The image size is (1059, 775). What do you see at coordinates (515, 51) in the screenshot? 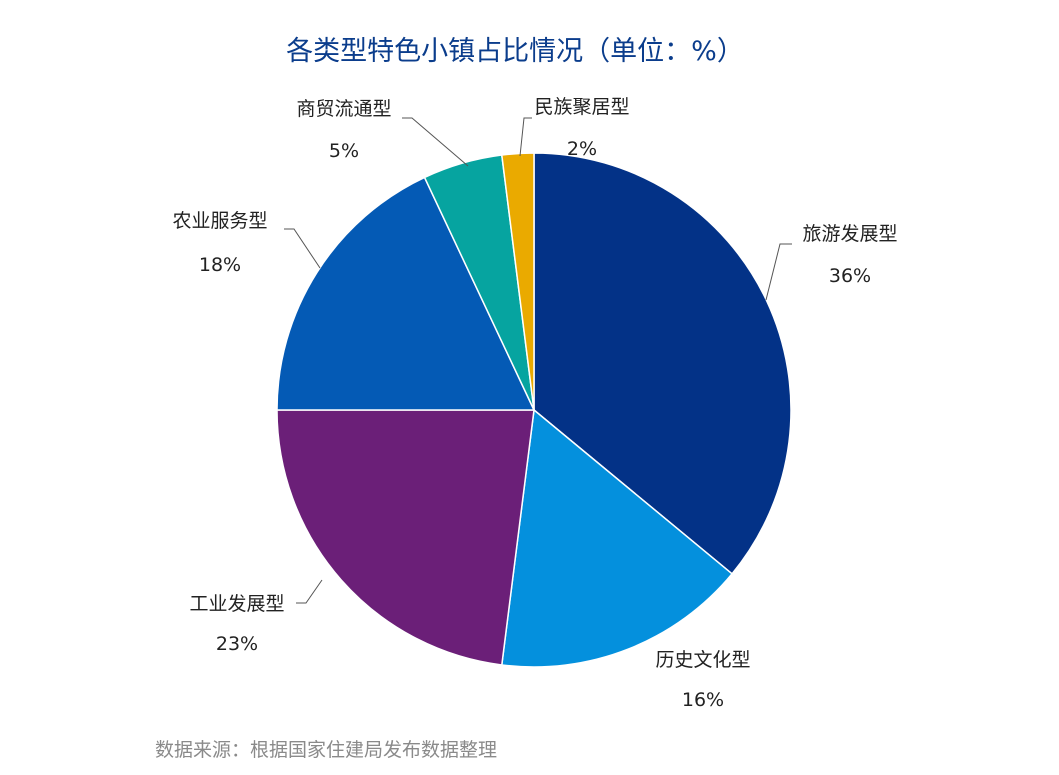
I see `chart-title: 各类型特色小镇占比情况（单位：%）` at bounding box center [515, 51].